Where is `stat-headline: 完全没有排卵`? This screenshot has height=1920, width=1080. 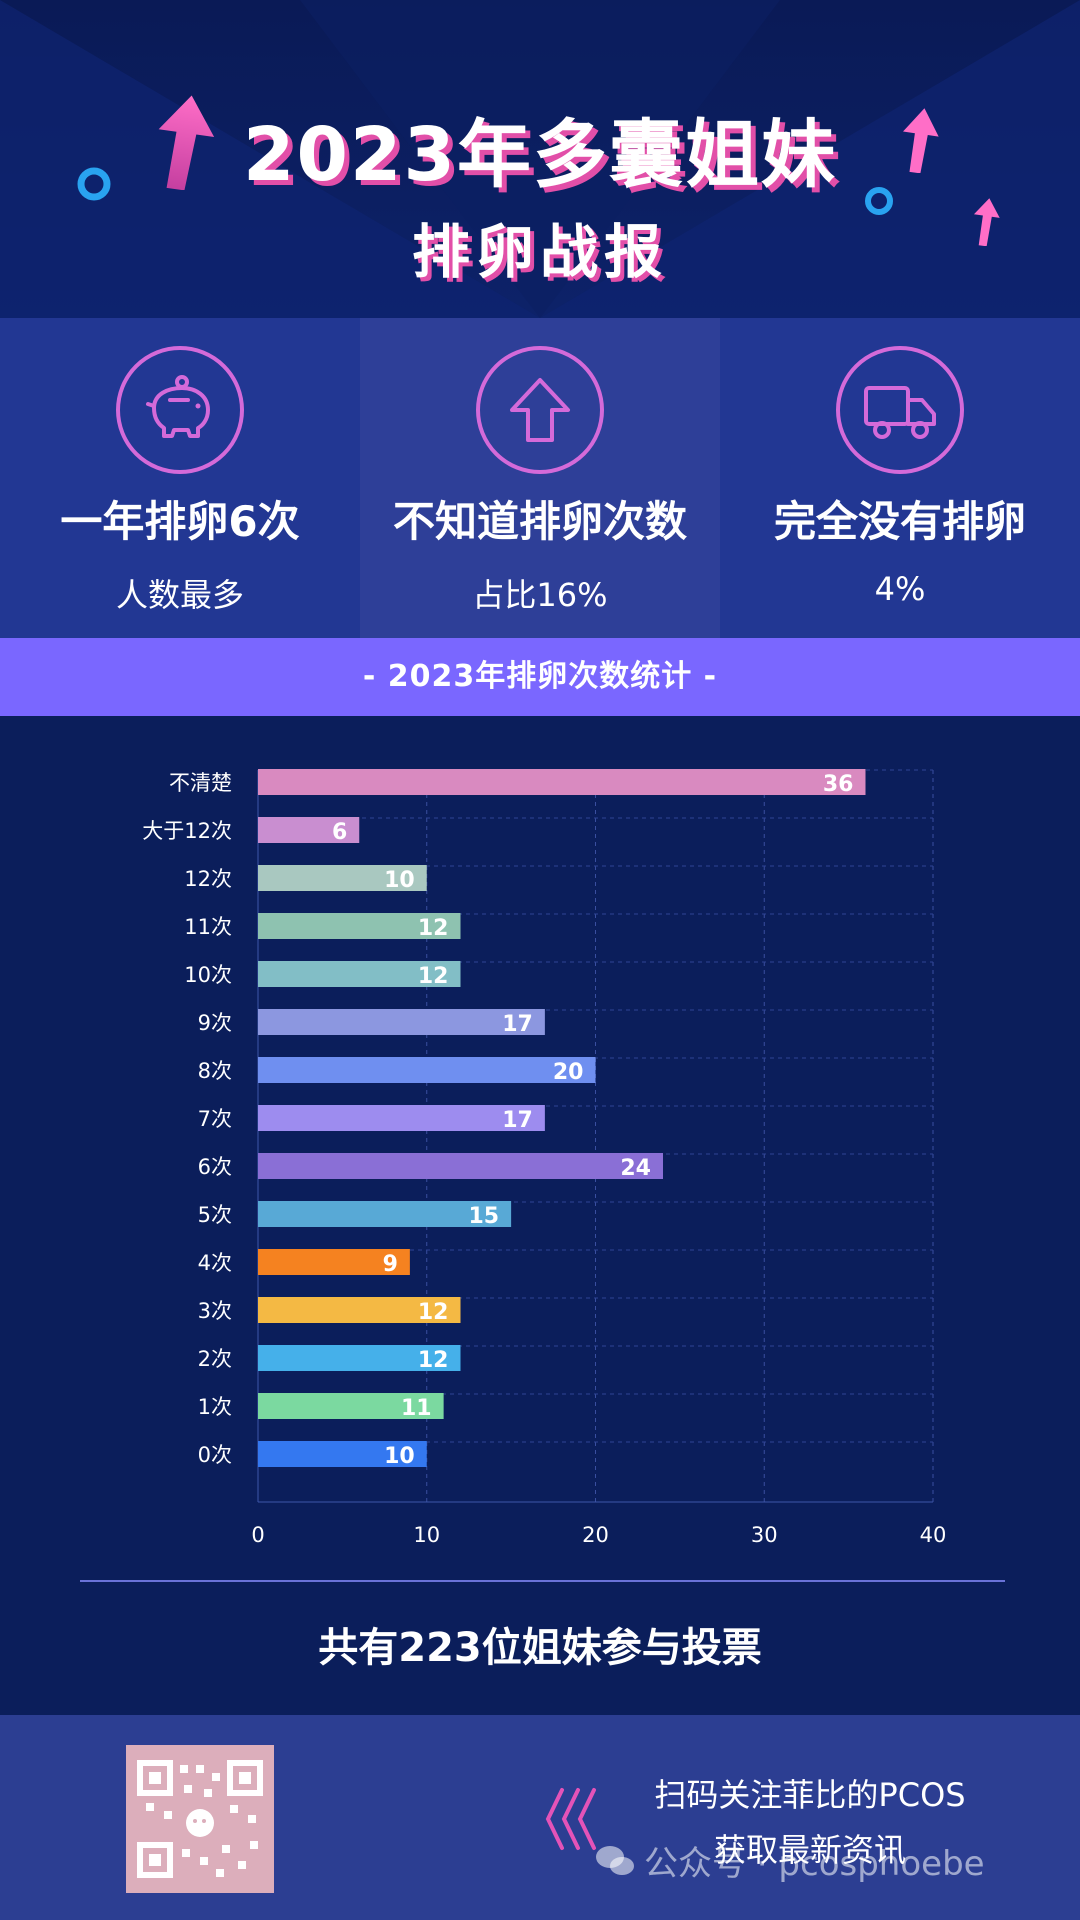 stat-headline: 完全没有排卵 is located at coordinates (899, 521).